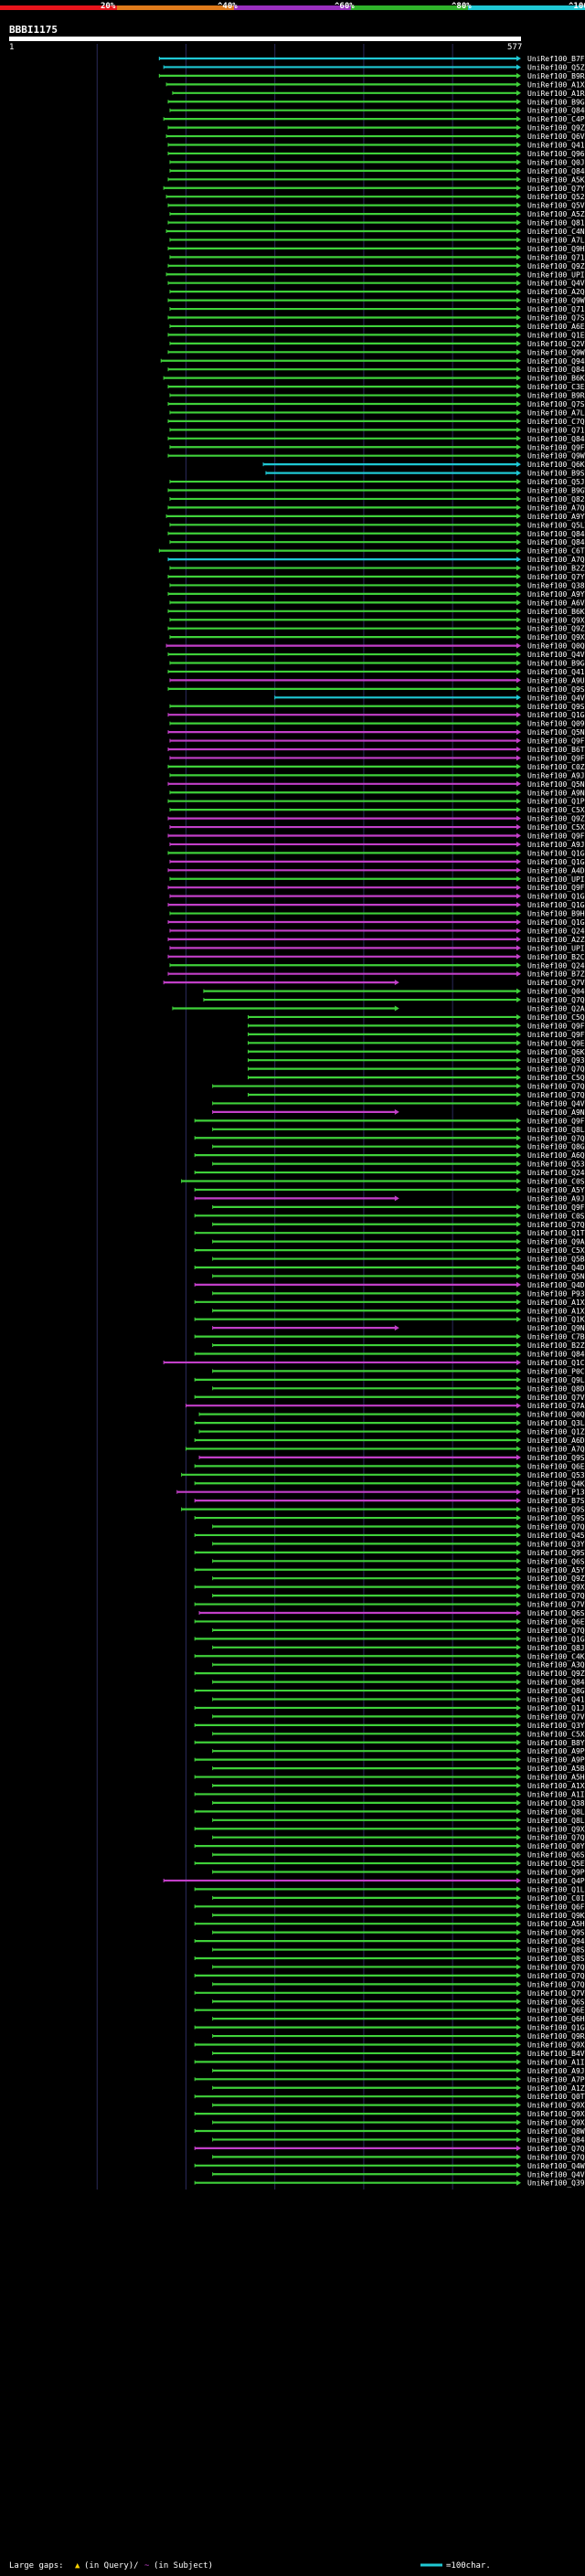 The height and width of the screenshot is (2576, 585). What do you see at coordinates (376, 508) in the screenshot?
I see `hit-row: UniRef100_A7QKD2` at bounding box center [376, 508].